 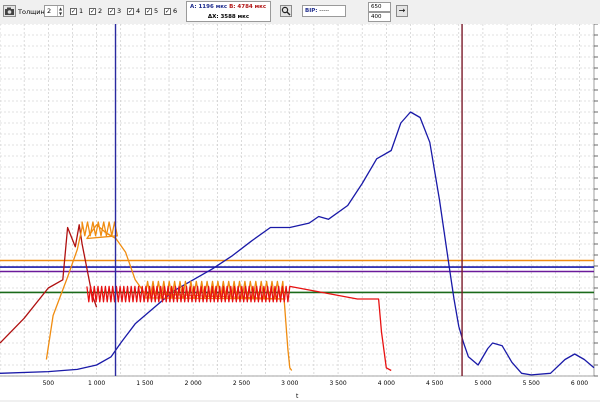 I want to click on x-tick-label: 1 000, so click(x=96, y=383).